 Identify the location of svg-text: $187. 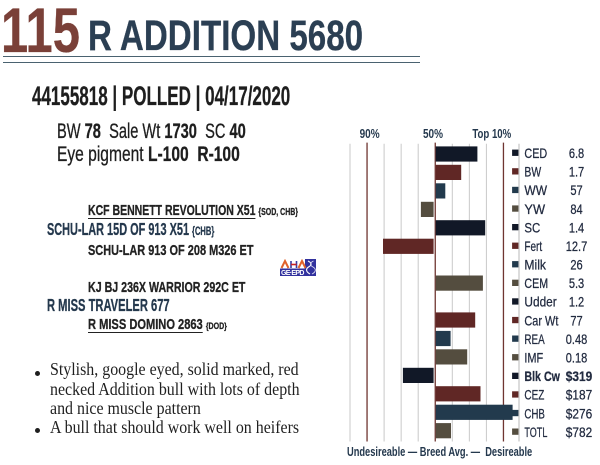
(579, 395).